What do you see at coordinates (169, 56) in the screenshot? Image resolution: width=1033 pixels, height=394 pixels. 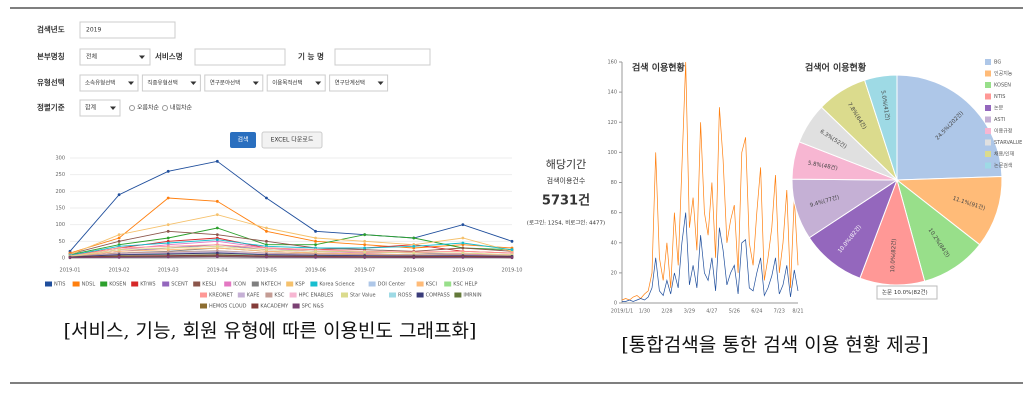 I see `form-label: 서비스명` at bounding box center [169, 56].